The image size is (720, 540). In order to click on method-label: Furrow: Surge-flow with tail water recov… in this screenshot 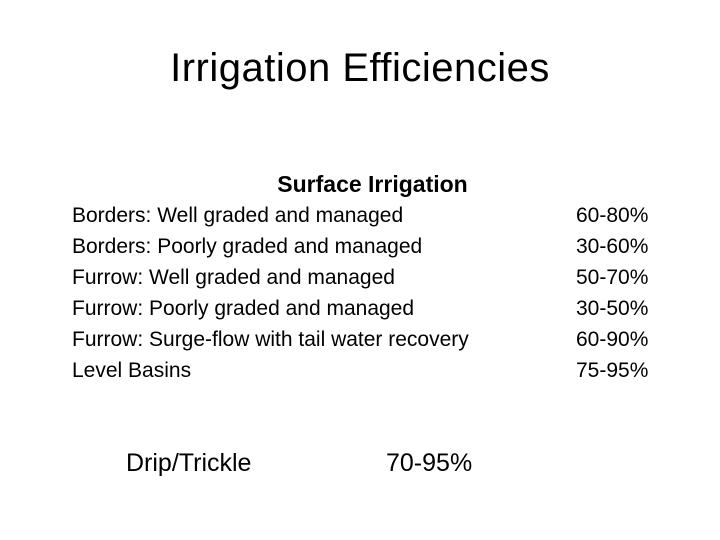, I will do `click(270, 339)`.